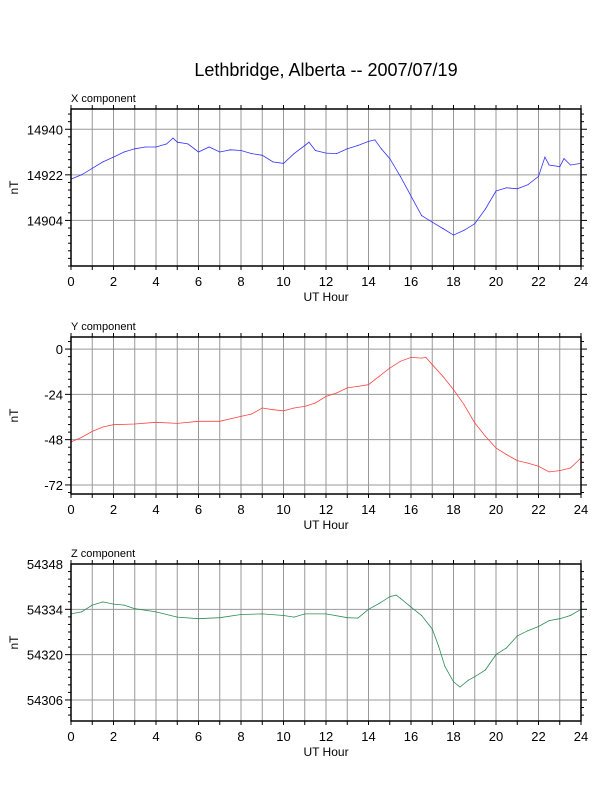 The height and width of the screenshot is (797, 612). Describe the element at coordinates (326, 509) in the screenshot. I see `x-tick-label: 12` at that location.